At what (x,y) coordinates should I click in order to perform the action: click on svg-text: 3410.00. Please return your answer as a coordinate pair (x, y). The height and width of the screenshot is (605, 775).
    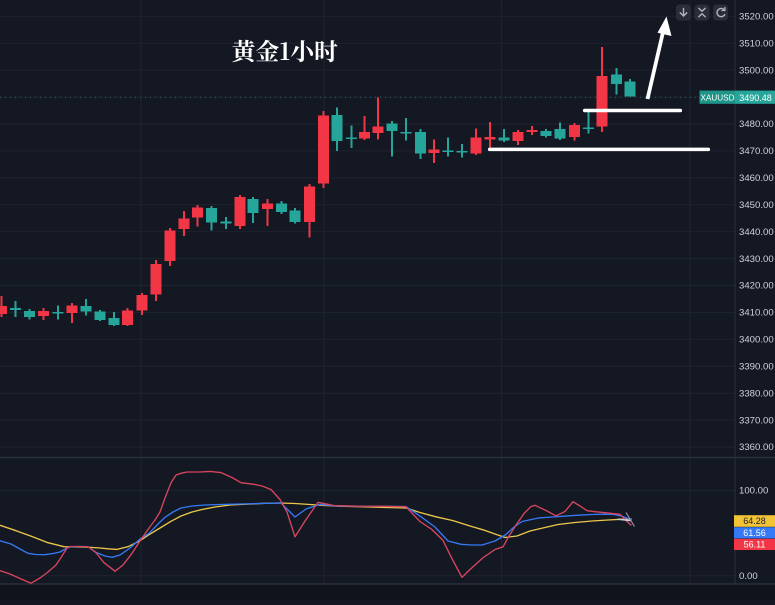
    Looking at the image, I should click on (756, 313).